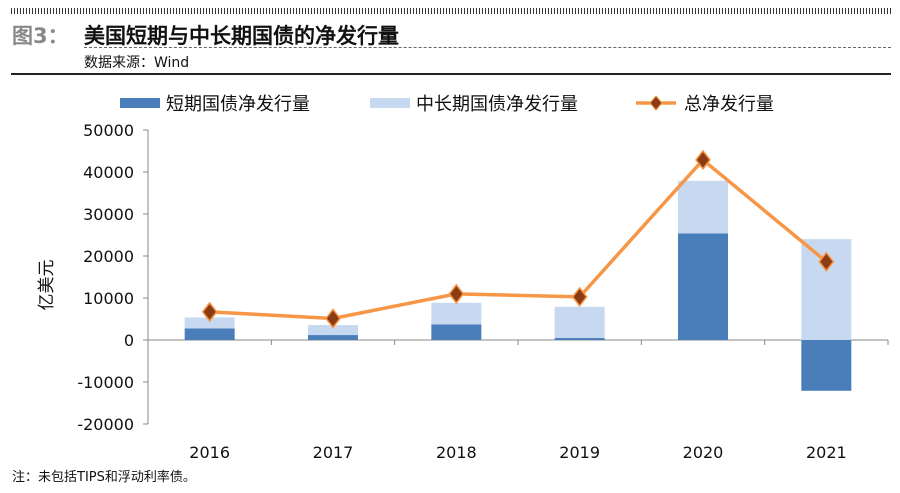 The image size is (900, 493). Describe the element at coordinates (729, 104) in the screenshot. I see `legend-label-total: 总净发行量` at that location.